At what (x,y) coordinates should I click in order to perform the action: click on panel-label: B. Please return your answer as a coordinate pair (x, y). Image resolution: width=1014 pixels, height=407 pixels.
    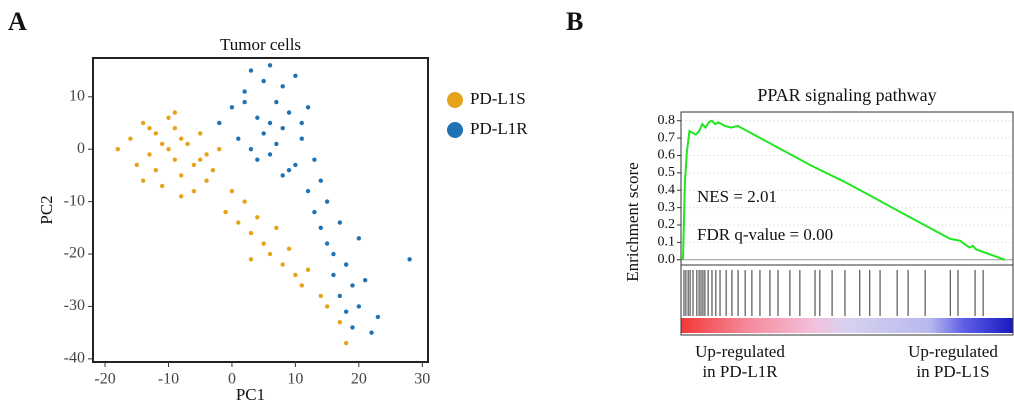
    Looking at the image, I should click on (574, 21).